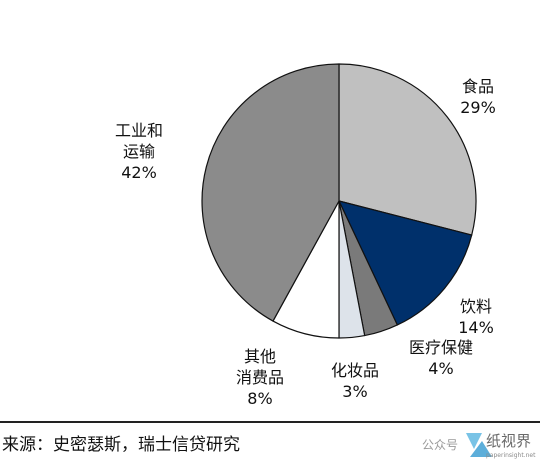 The width and height of the screenshot is (540, 464). Describe the element at coordinates (478, 107) in the screenshot. I see `slice-value-label: 29%` at that location.